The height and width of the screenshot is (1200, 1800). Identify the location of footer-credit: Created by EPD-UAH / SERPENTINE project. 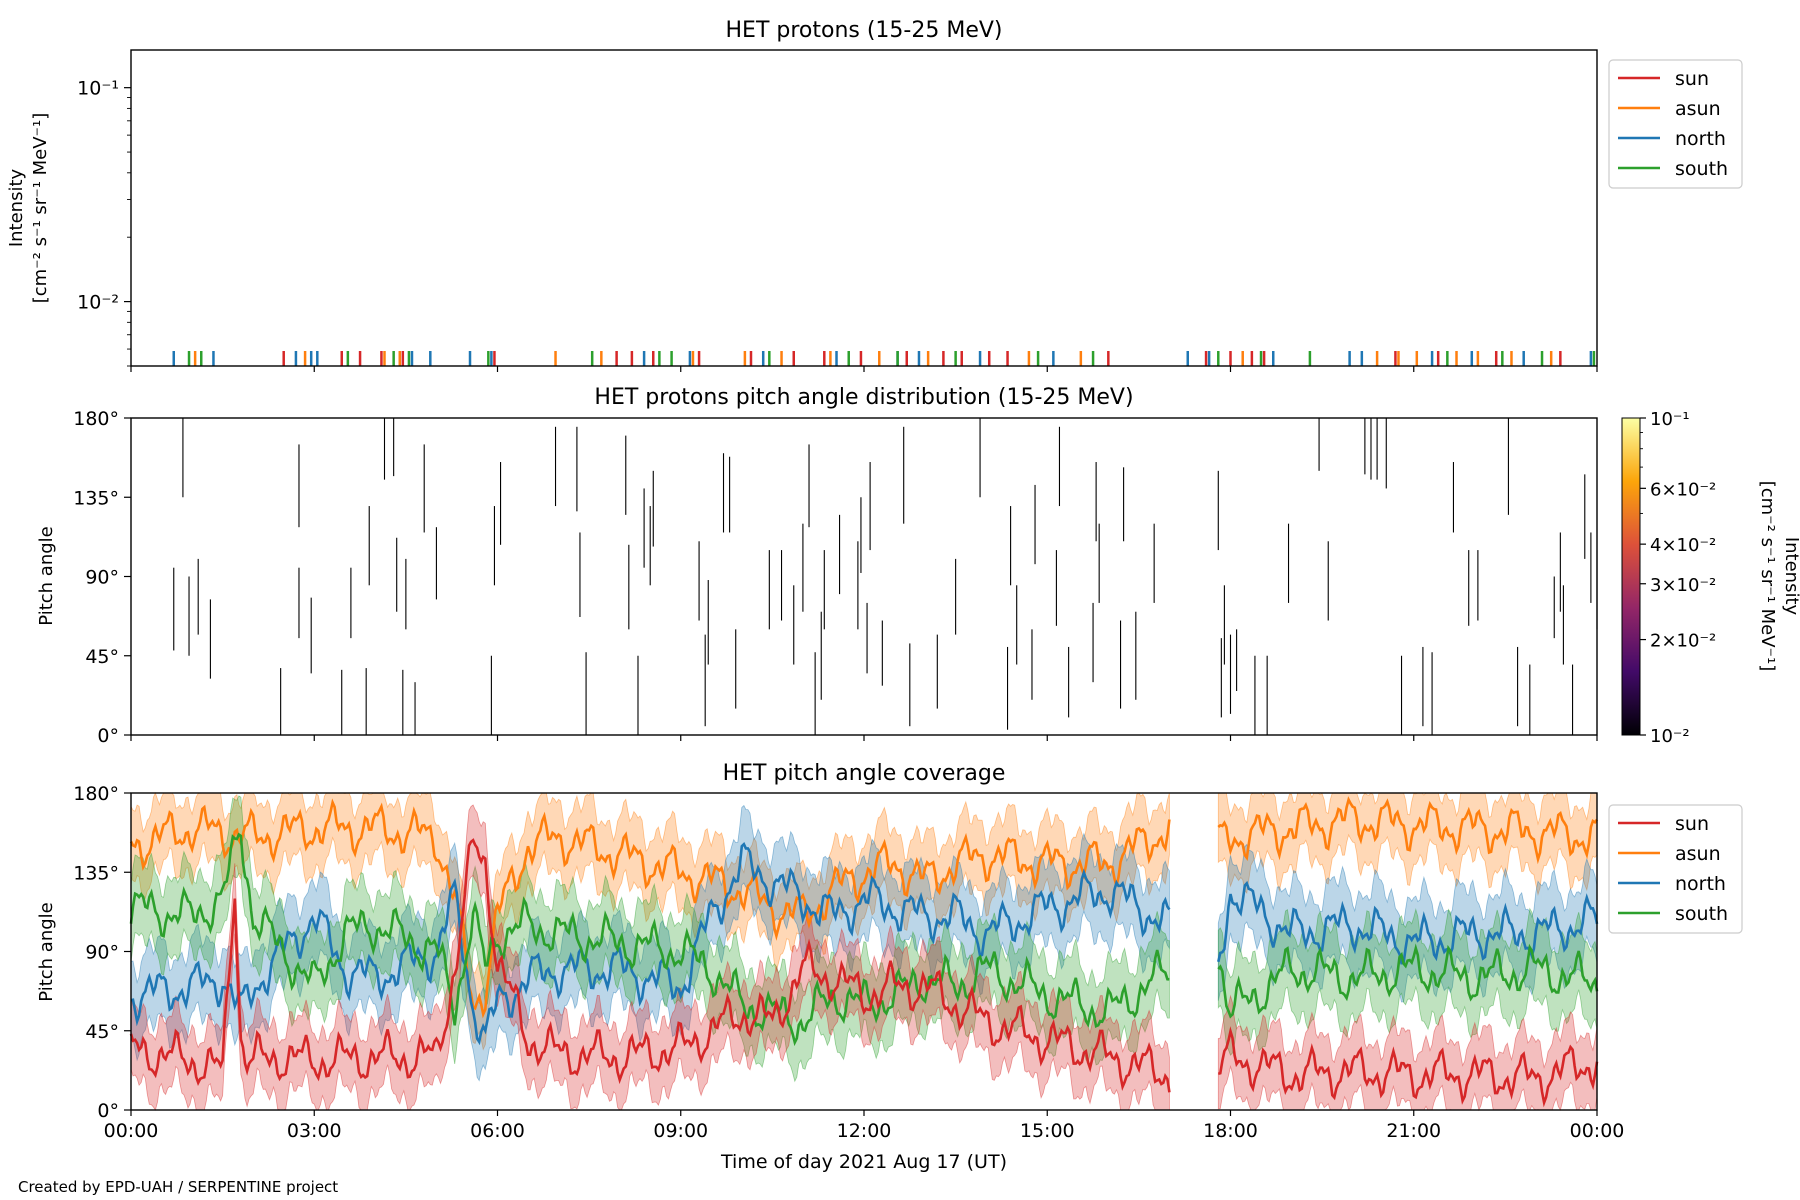
(178, 1187).